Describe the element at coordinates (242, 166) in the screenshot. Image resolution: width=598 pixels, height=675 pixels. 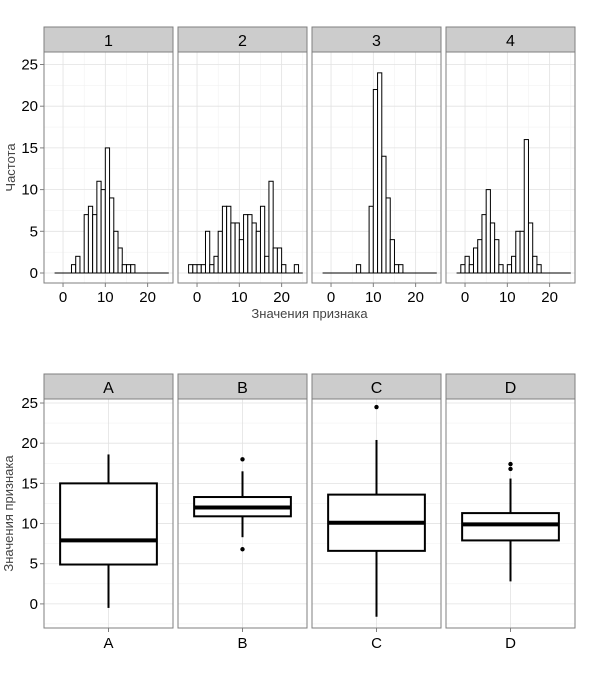
I see `histogram-panel: 20 10 20` at that location.